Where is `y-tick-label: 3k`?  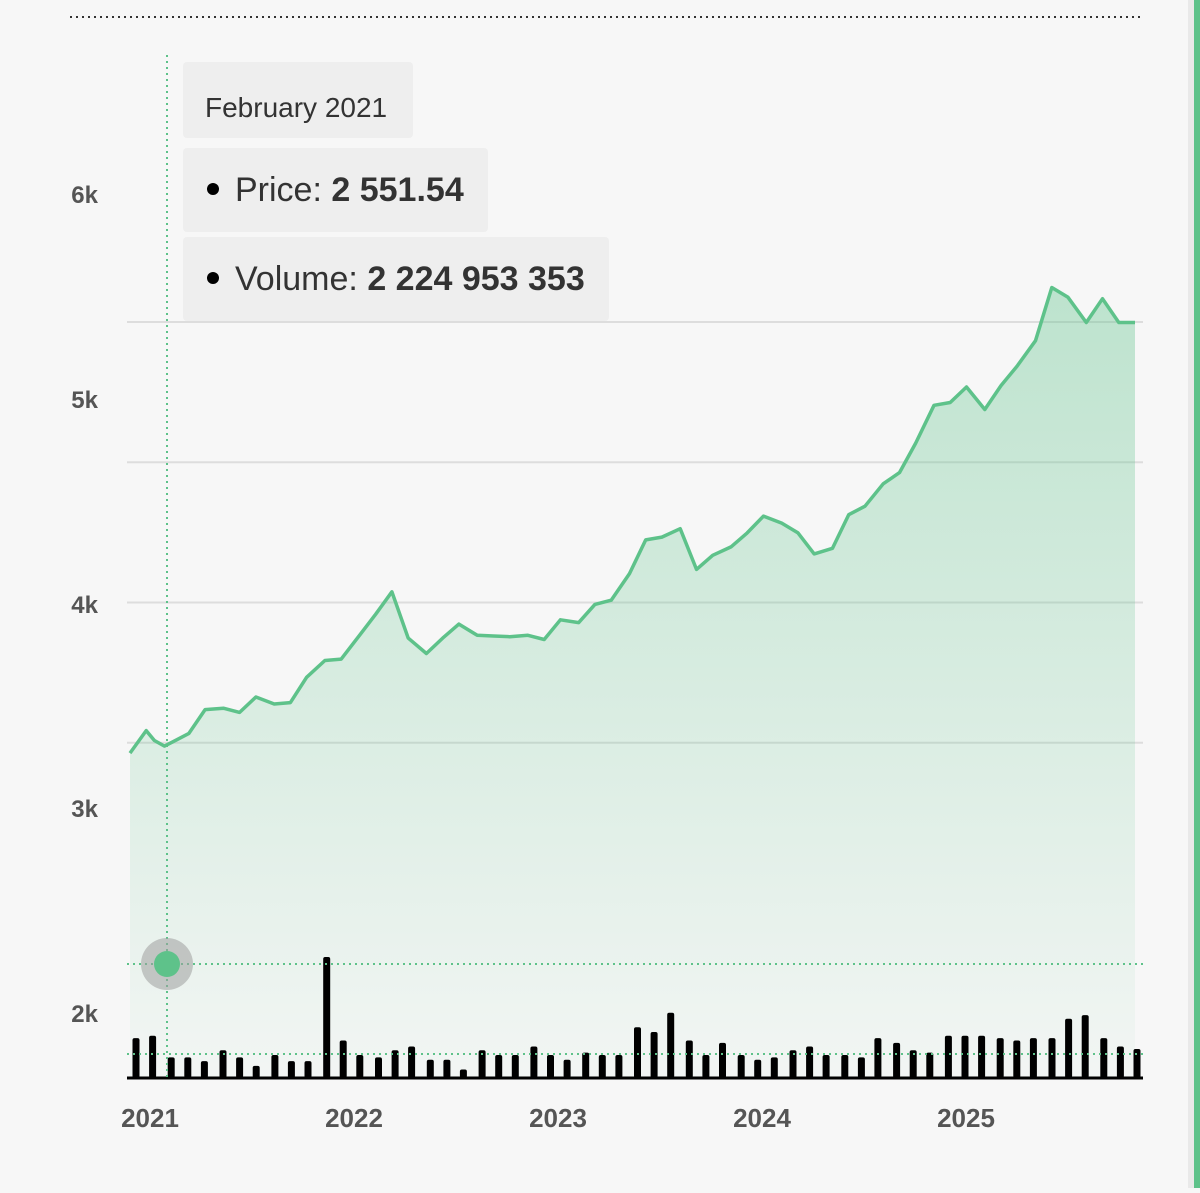
y-tick-label: 3k is located at coordinates (84, 809).